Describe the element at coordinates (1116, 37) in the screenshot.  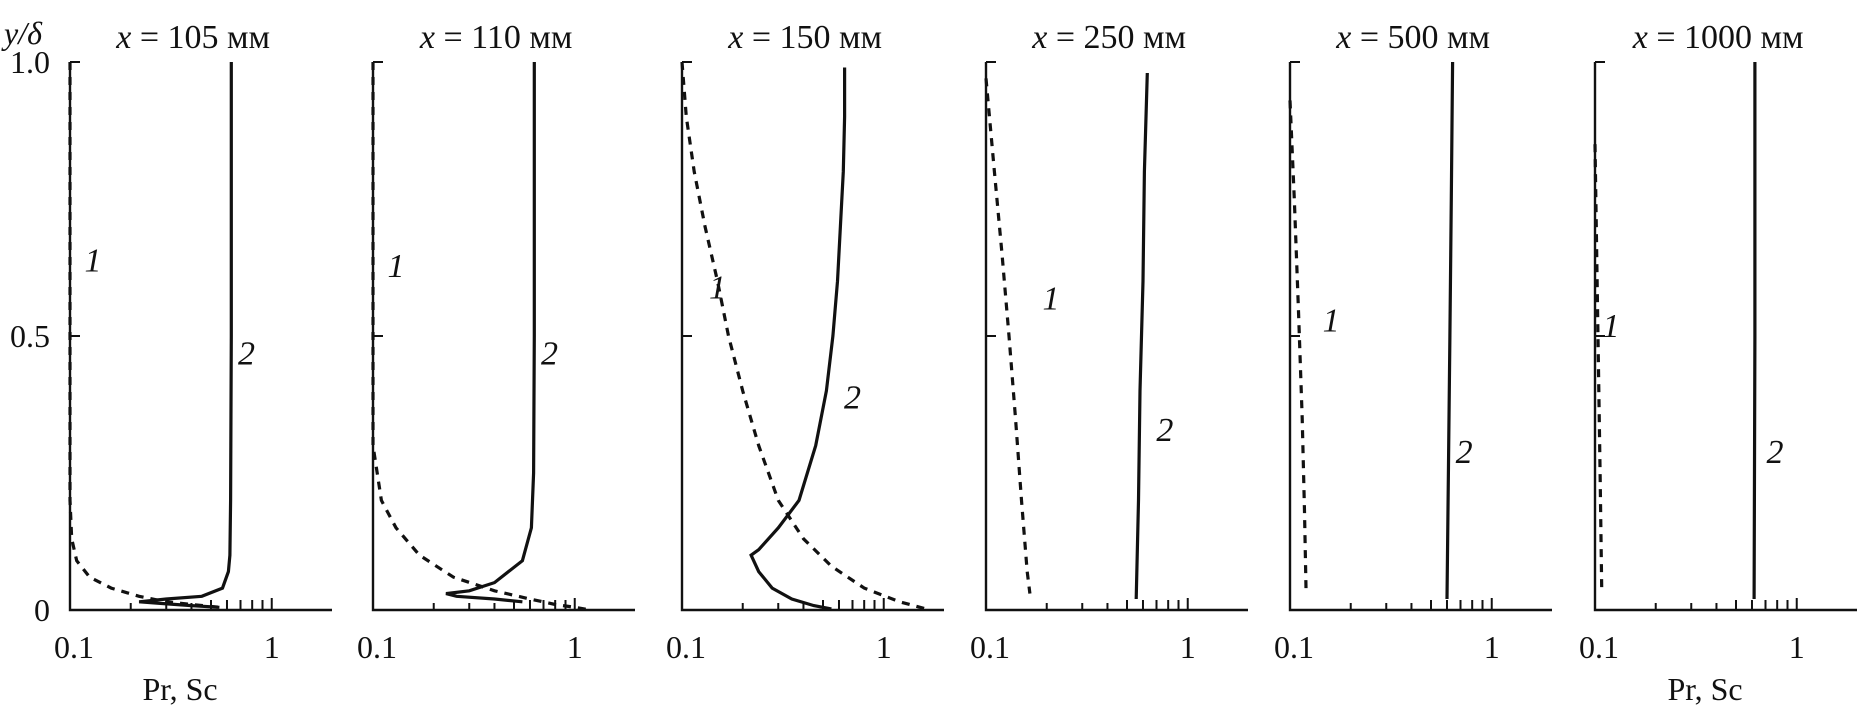
I see `panel-title-value: = 250 мм` at that location.